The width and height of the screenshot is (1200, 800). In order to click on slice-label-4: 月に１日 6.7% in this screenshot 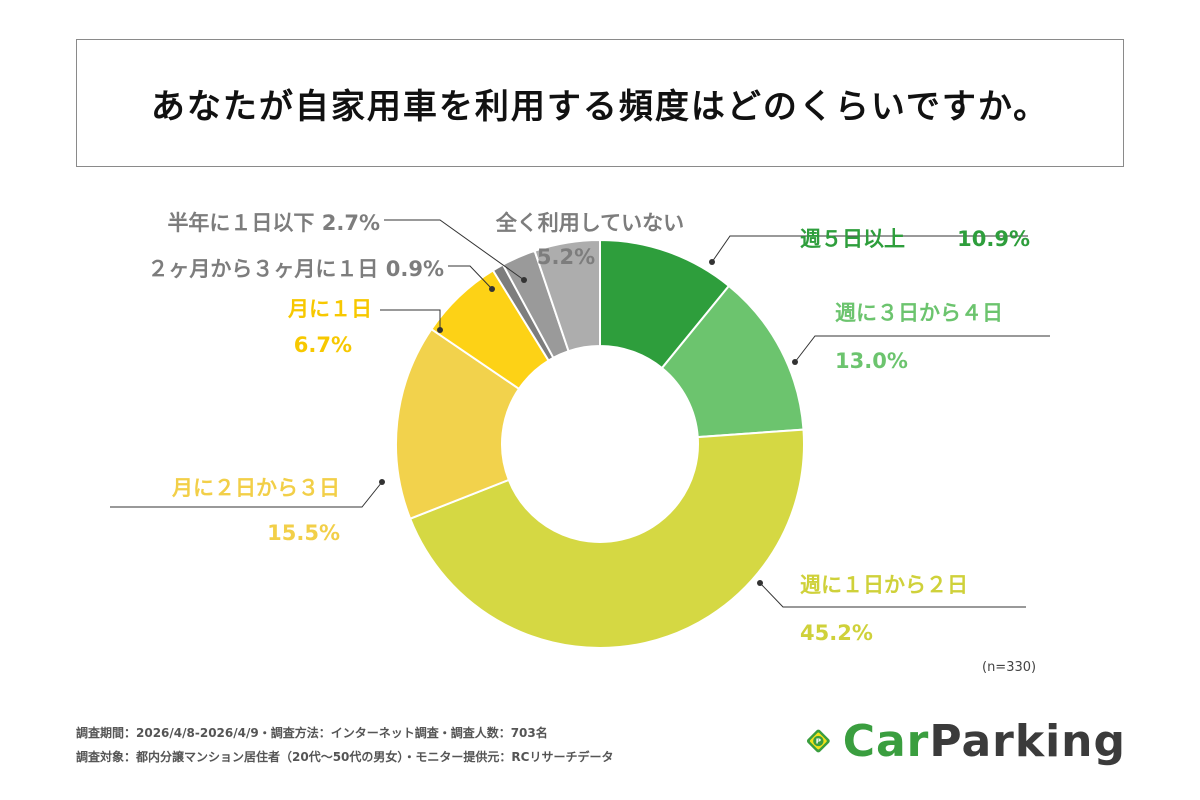, I will do `click(365, 327)`.